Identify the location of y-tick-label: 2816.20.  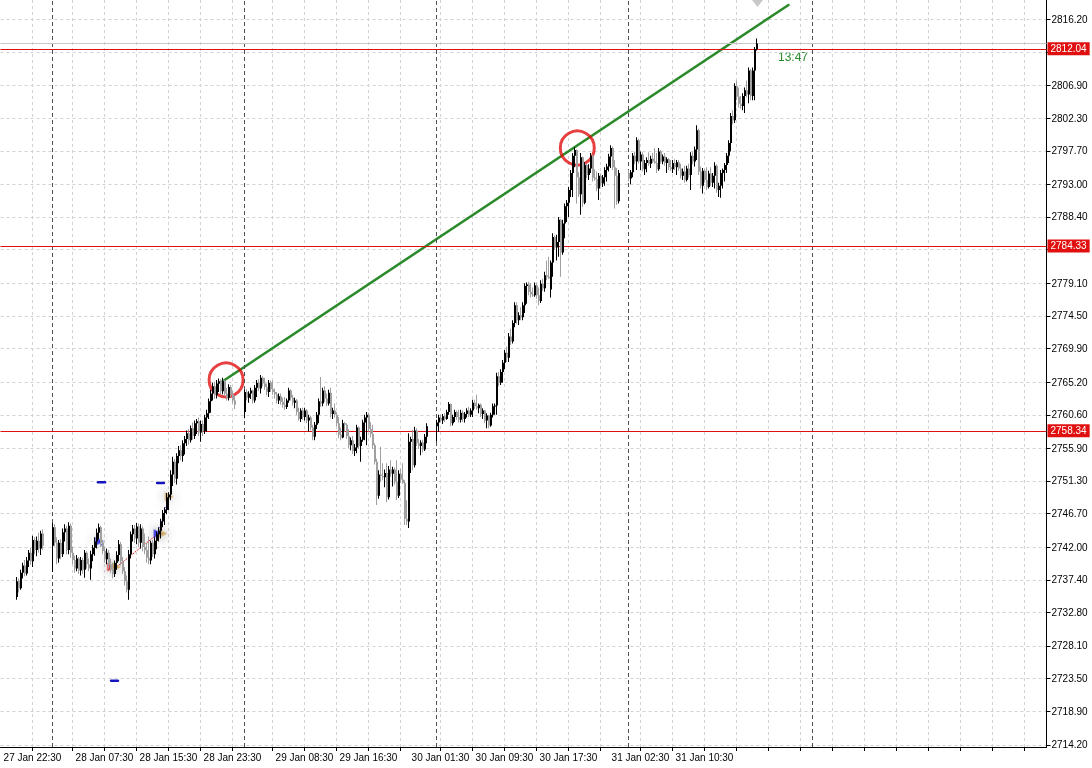
(1070, 19).